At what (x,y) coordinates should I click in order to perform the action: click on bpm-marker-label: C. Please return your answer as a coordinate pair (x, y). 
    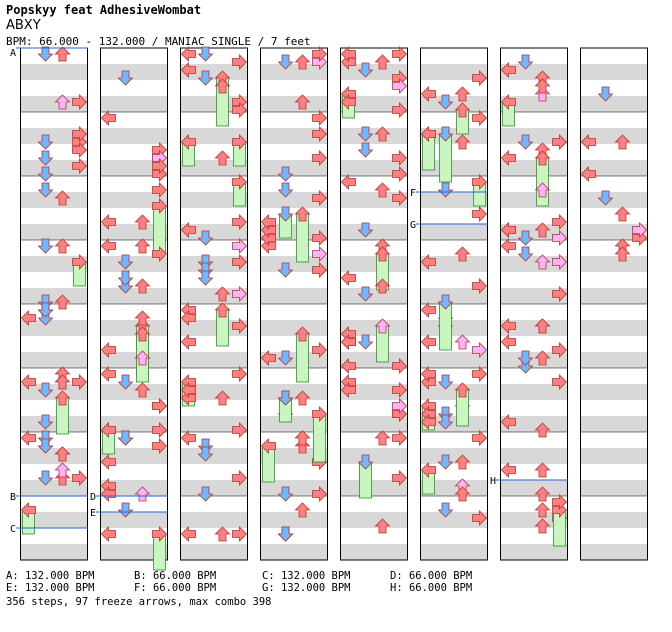
    Looking at the image, I should click on (13, 529).